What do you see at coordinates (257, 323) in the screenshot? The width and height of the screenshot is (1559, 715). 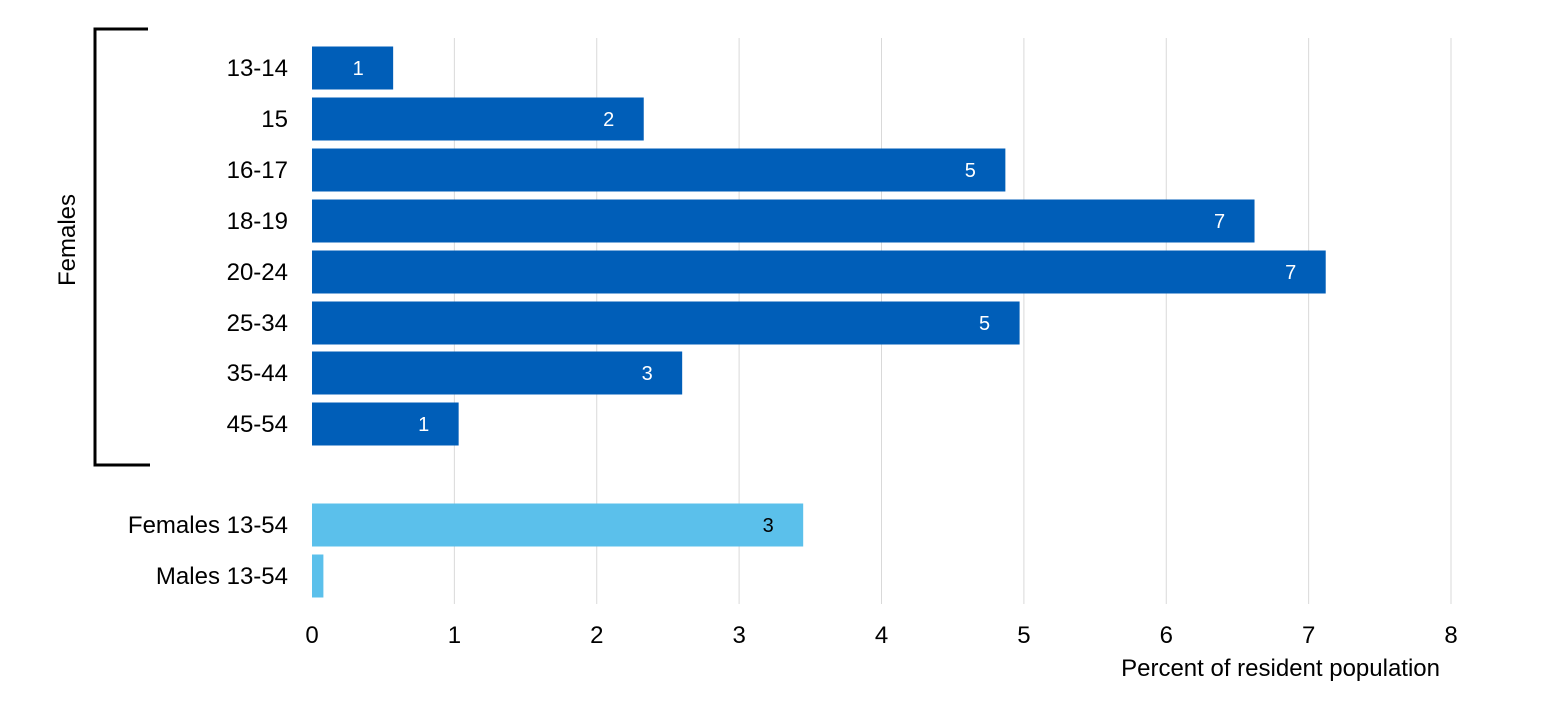 I see `category-label: 25-34` at bounding box center [257, 323].